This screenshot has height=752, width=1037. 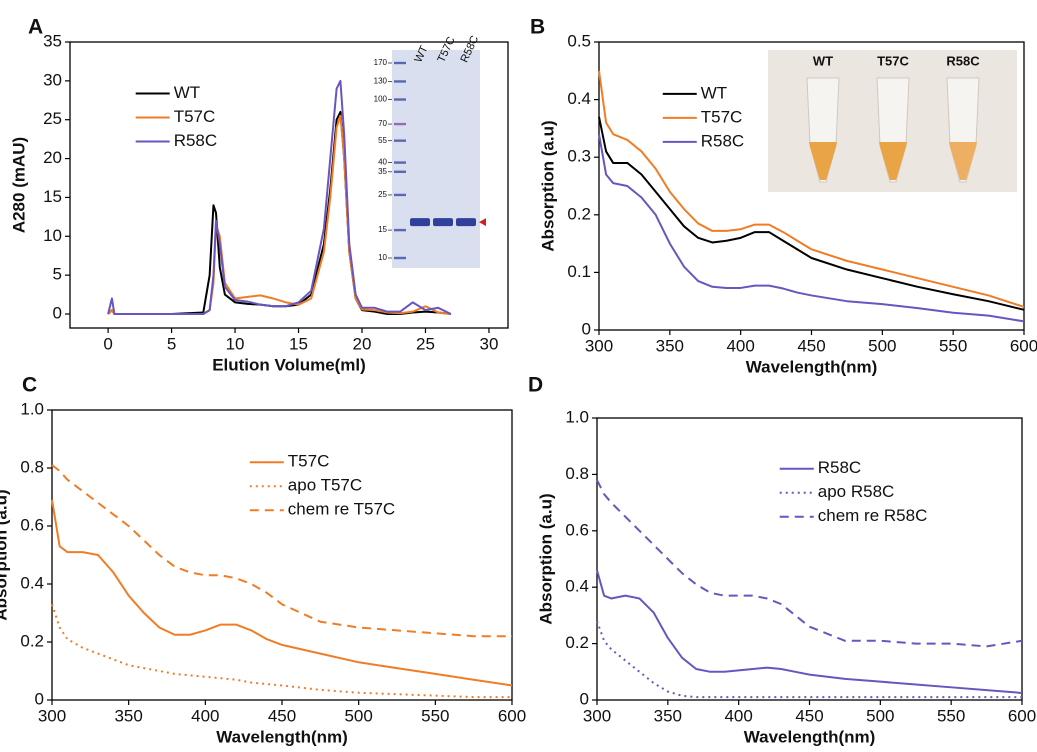 I want to click on marker-label: 35, so click(x=382, y=171).